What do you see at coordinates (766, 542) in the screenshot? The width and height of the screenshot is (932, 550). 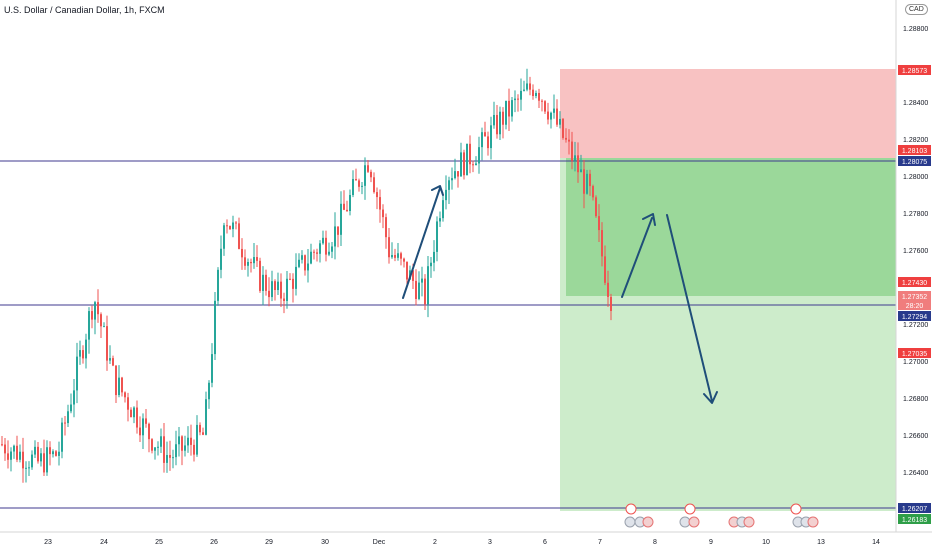 I see `time-tick-label: 10` at bounding box center [766, 542].